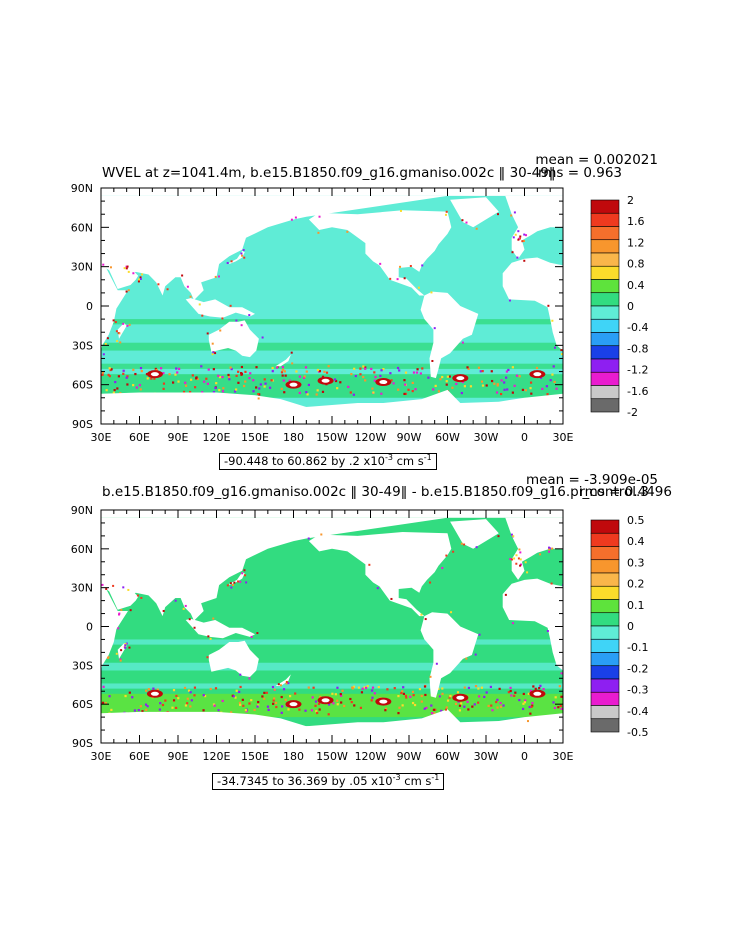 This screenshot has width=733, height=945. Describe the element at coordinates (486, 756) in the screenshot. I see `lon-label-30W: 30W` at that location.